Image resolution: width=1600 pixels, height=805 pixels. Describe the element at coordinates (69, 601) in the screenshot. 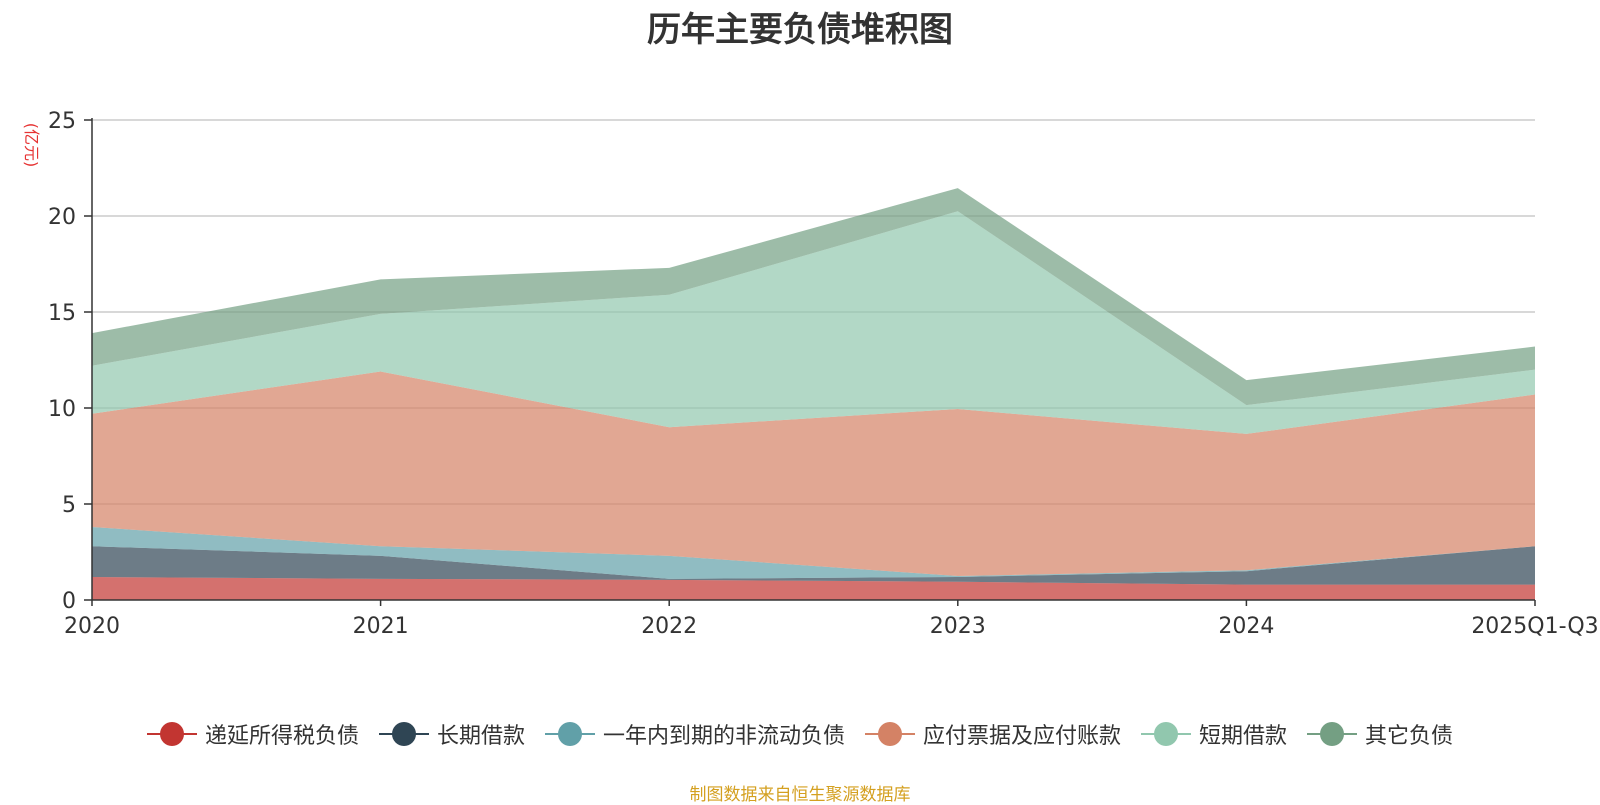

I see `y-tick-label: 0` at that location.